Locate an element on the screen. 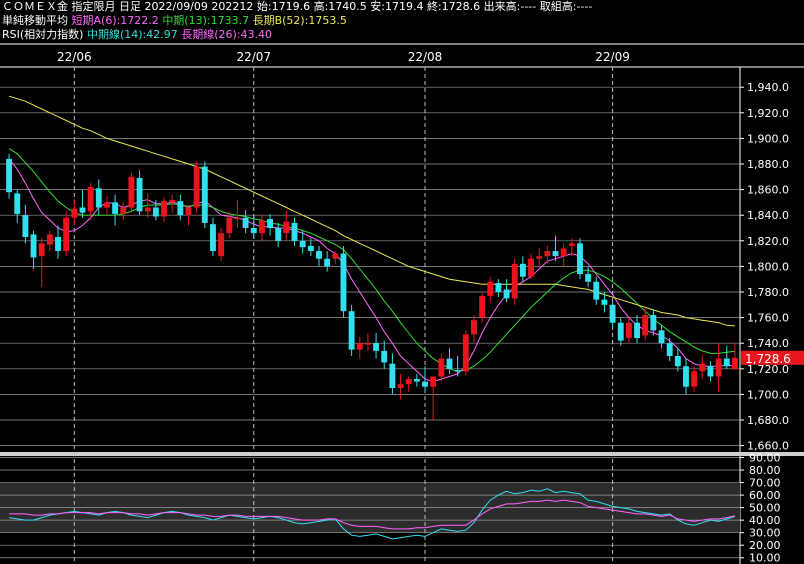 The height and width of the screenshot is (564, 804). rsi-long-value: 長期線(26):43.40 is located at coordinates (227, 34).